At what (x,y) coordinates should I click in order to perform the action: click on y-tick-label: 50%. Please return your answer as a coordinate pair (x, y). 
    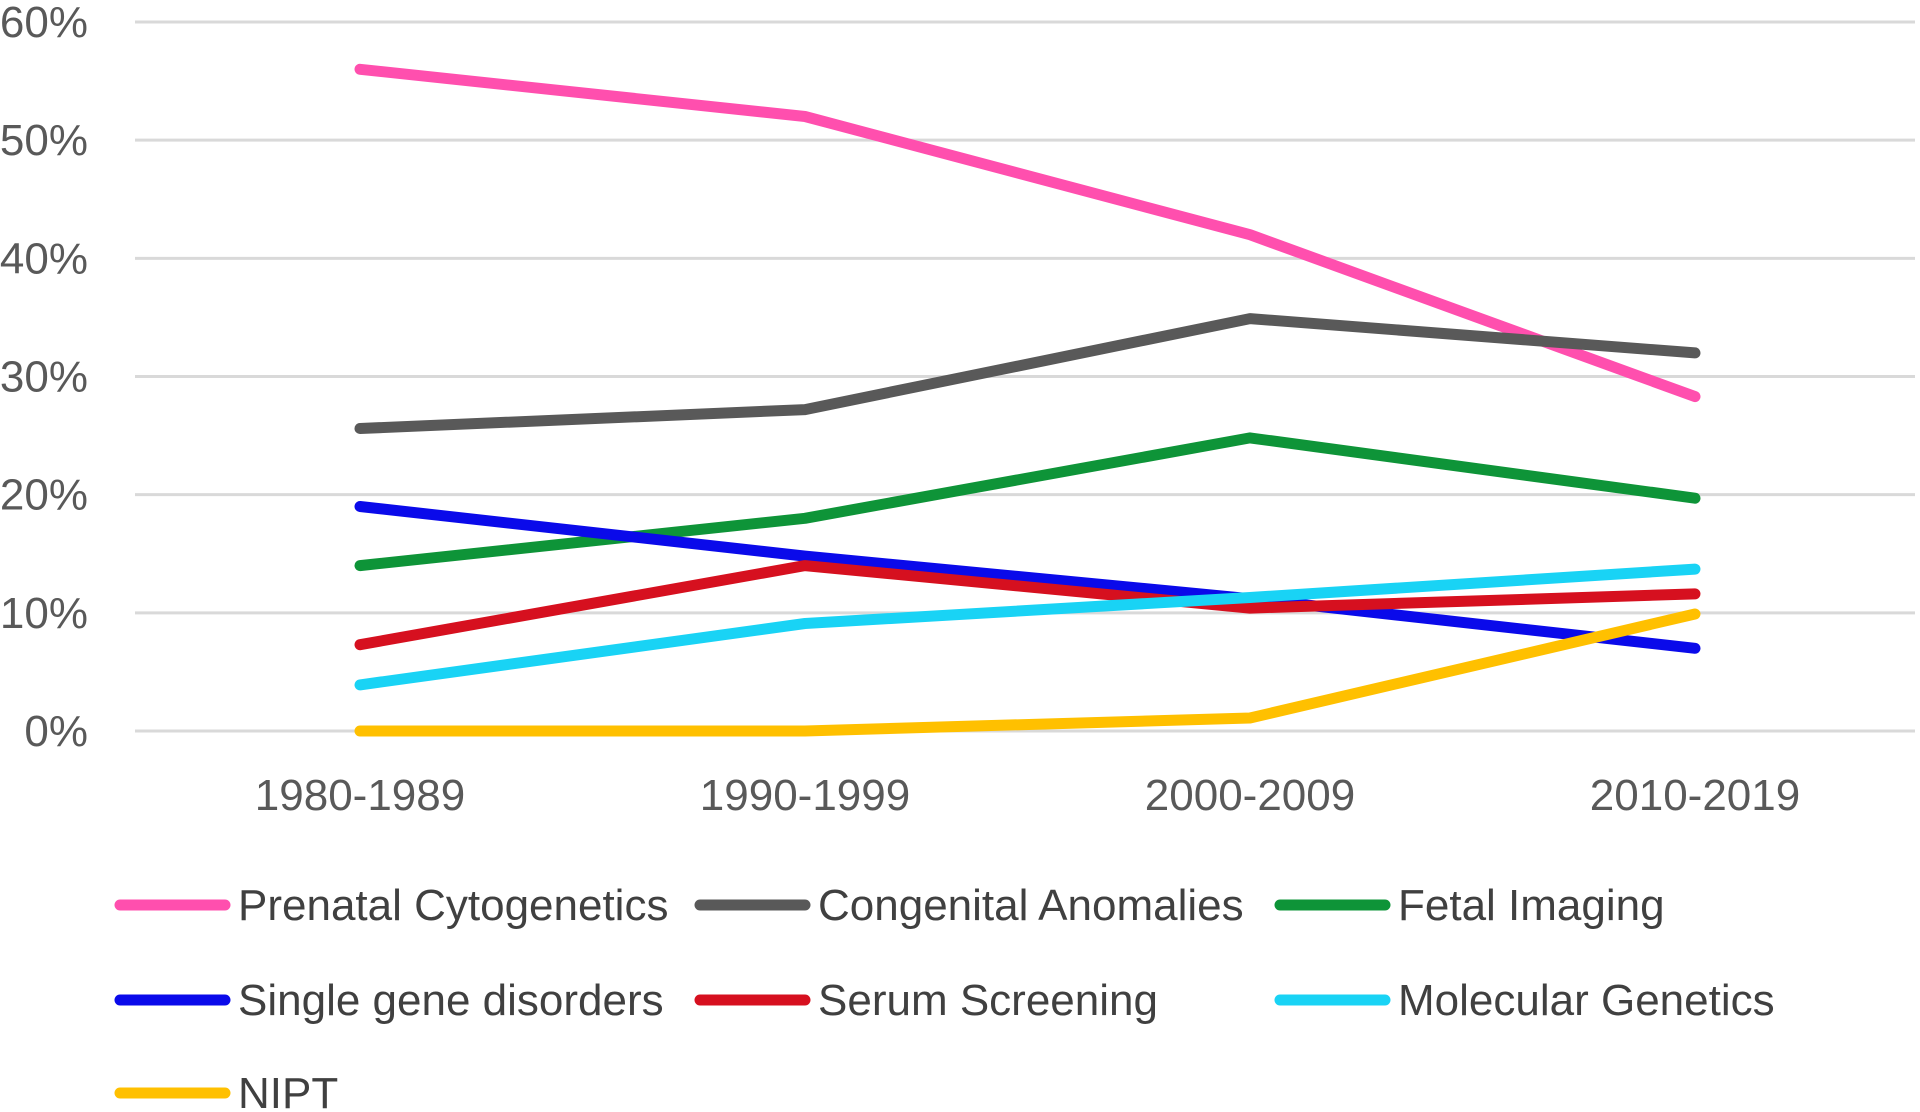
    Looking at the image, I should click on (44, 140).